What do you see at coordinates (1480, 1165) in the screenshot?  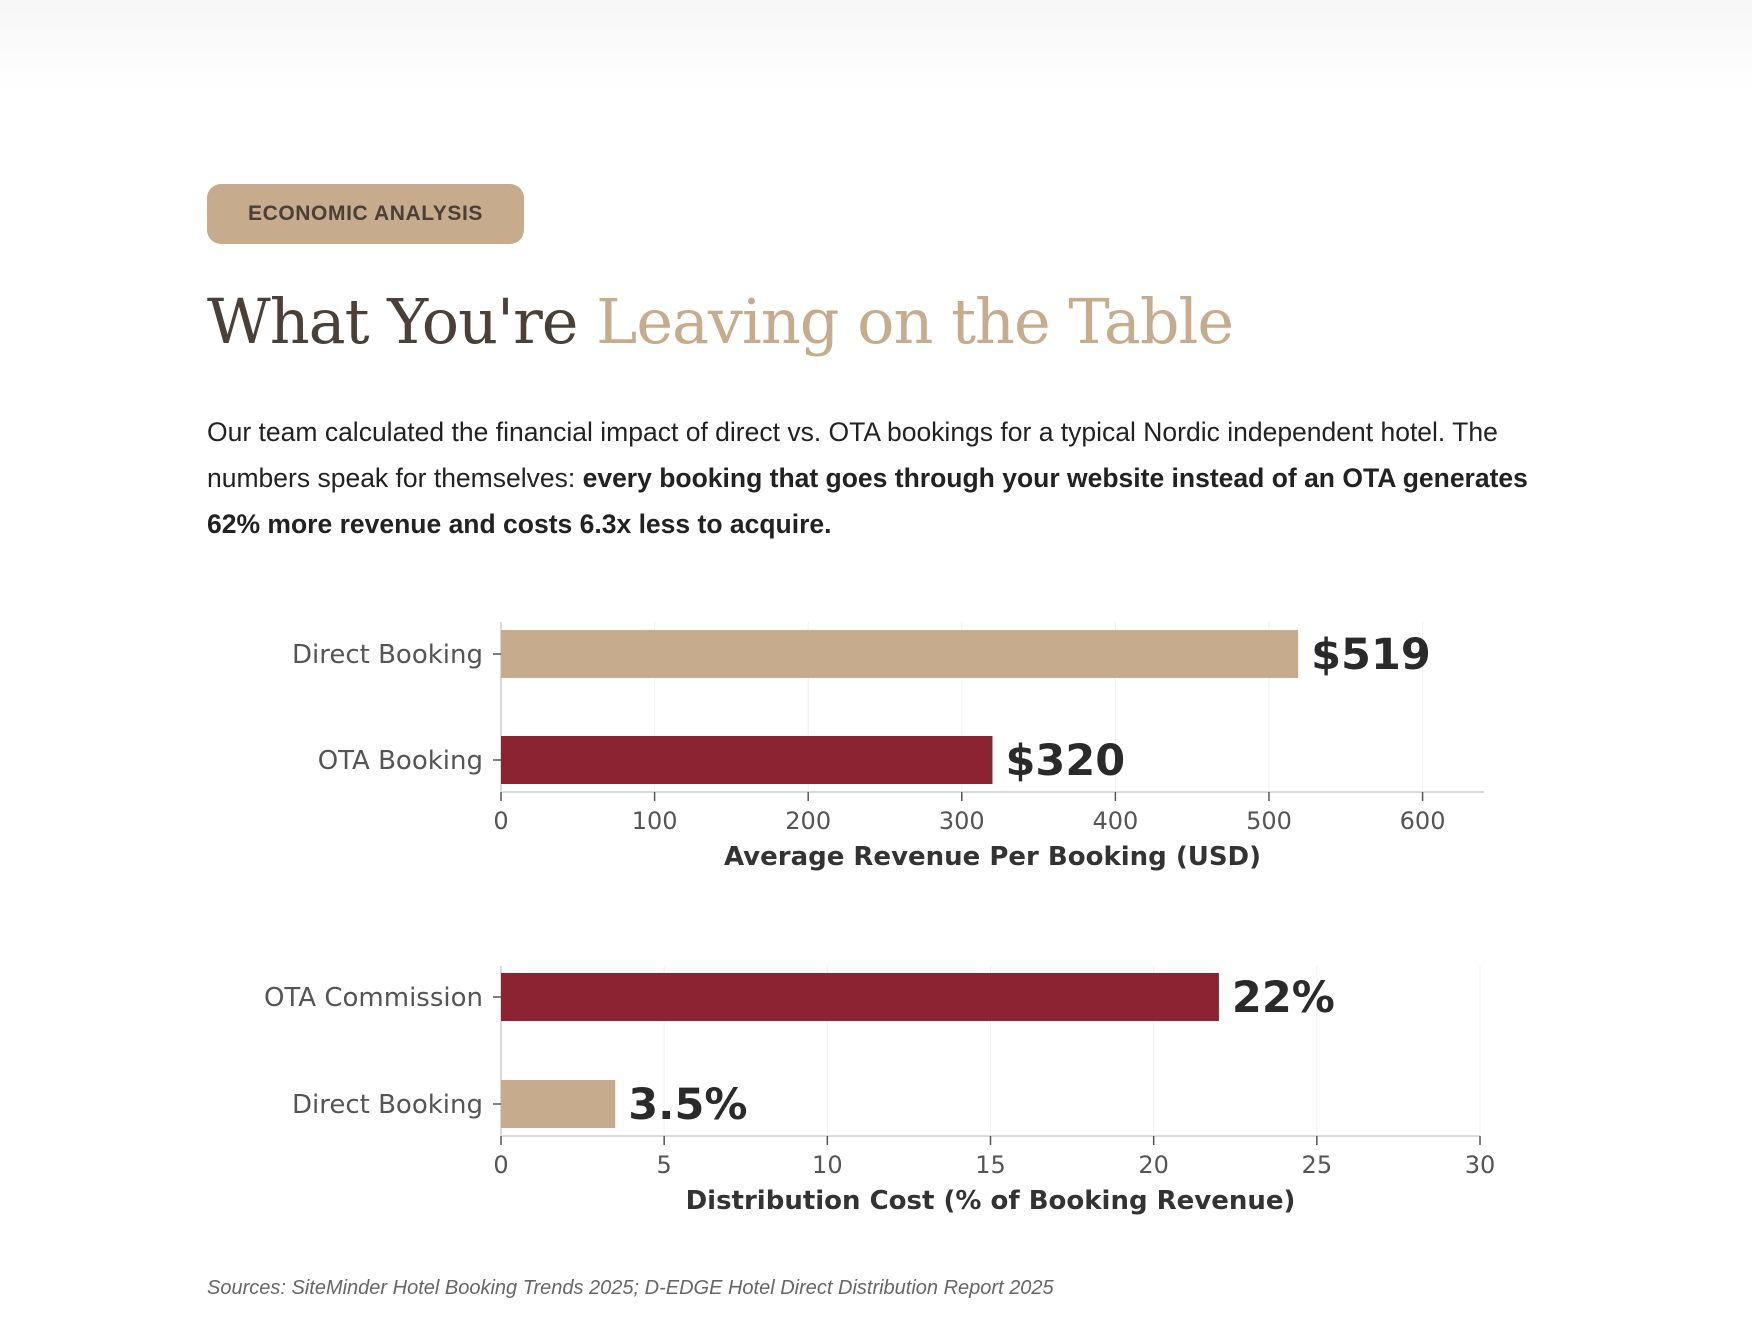 I see `x-tick-label: 30` at bounding box center [1480, 1165].